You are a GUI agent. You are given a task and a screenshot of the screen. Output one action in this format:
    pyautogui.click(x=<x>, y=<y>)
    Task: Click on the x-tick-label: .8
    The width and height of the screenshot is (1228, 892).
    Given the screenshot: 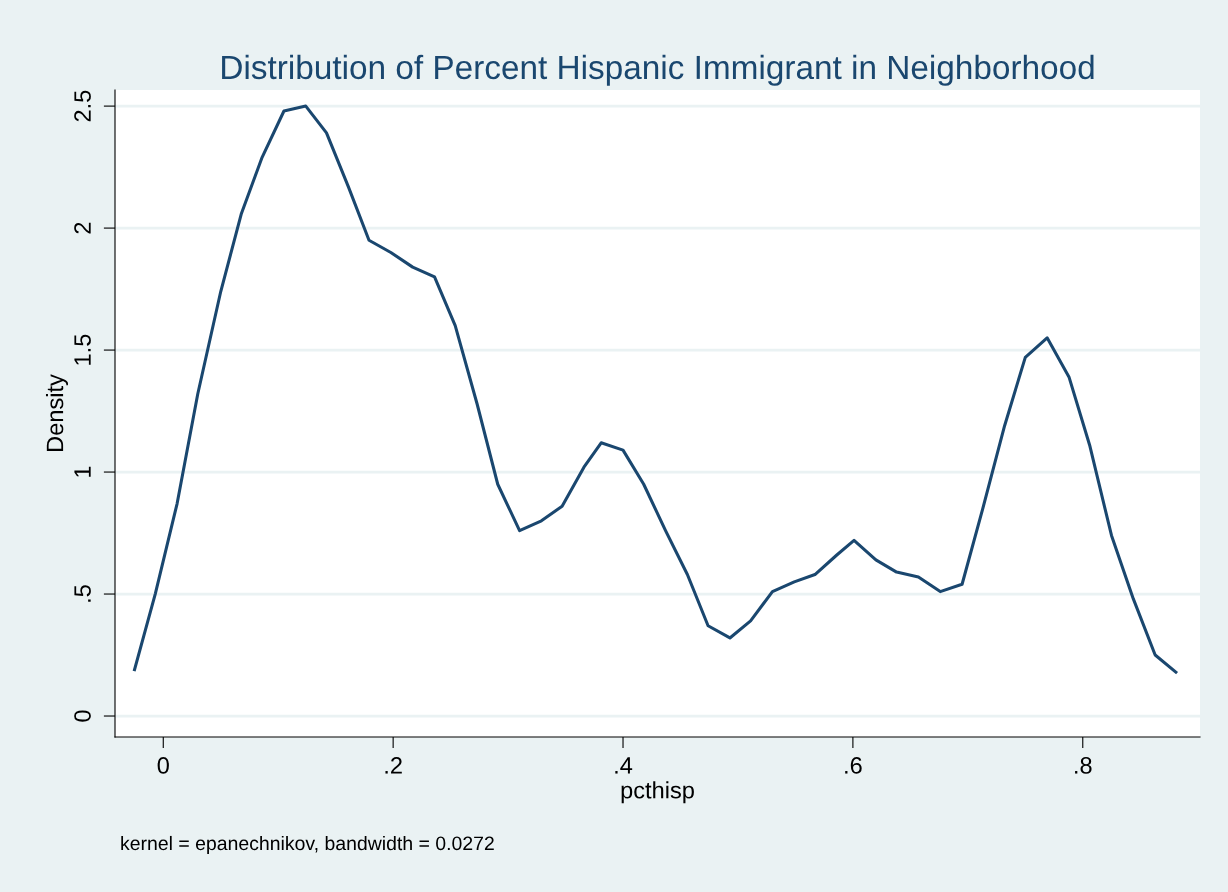 What is the action you would take?
    pyautogui.click(x=1083, y=765)
    